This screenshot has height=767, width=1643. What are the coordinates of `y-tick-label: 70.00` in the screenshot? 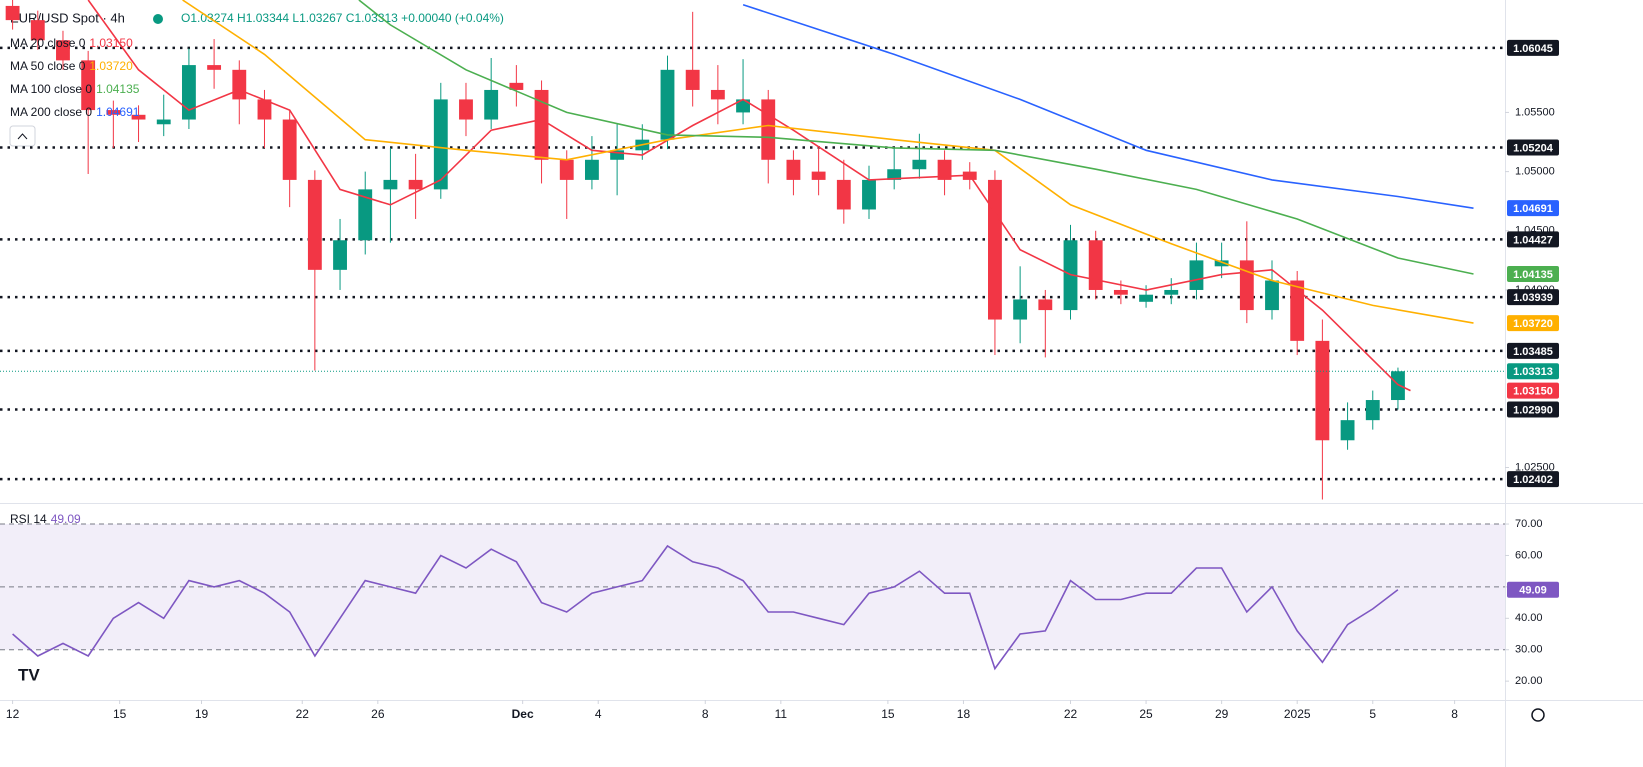 It's located at (1529, 524).